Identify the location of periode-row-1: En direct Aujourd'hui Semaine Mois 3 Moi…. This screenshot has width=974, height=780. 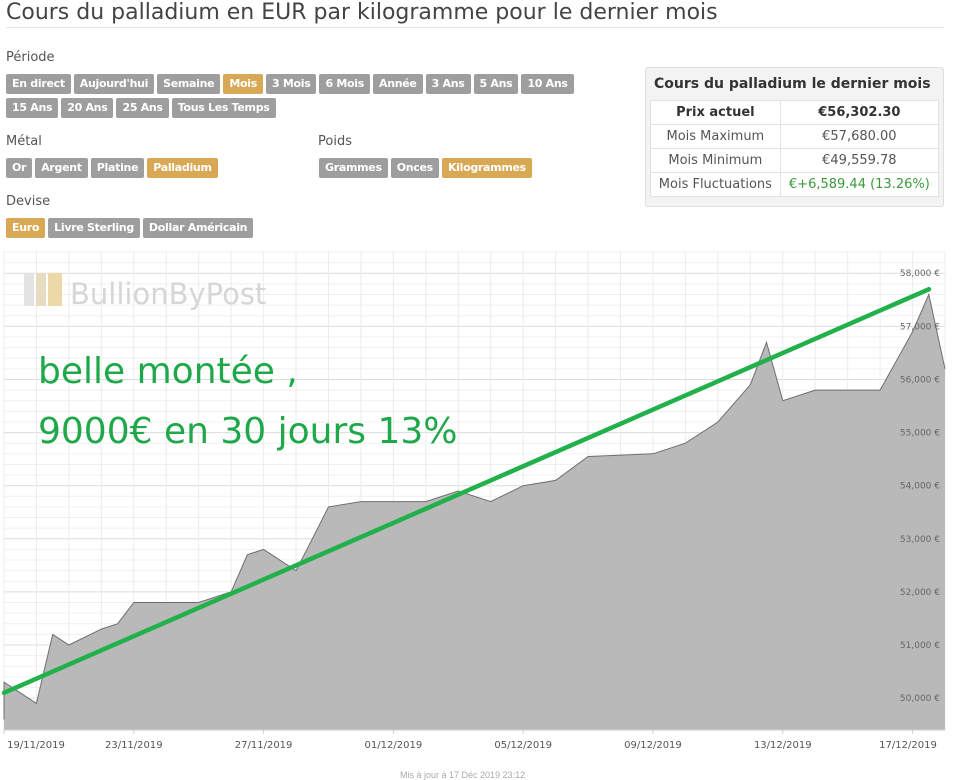
(290, 84).